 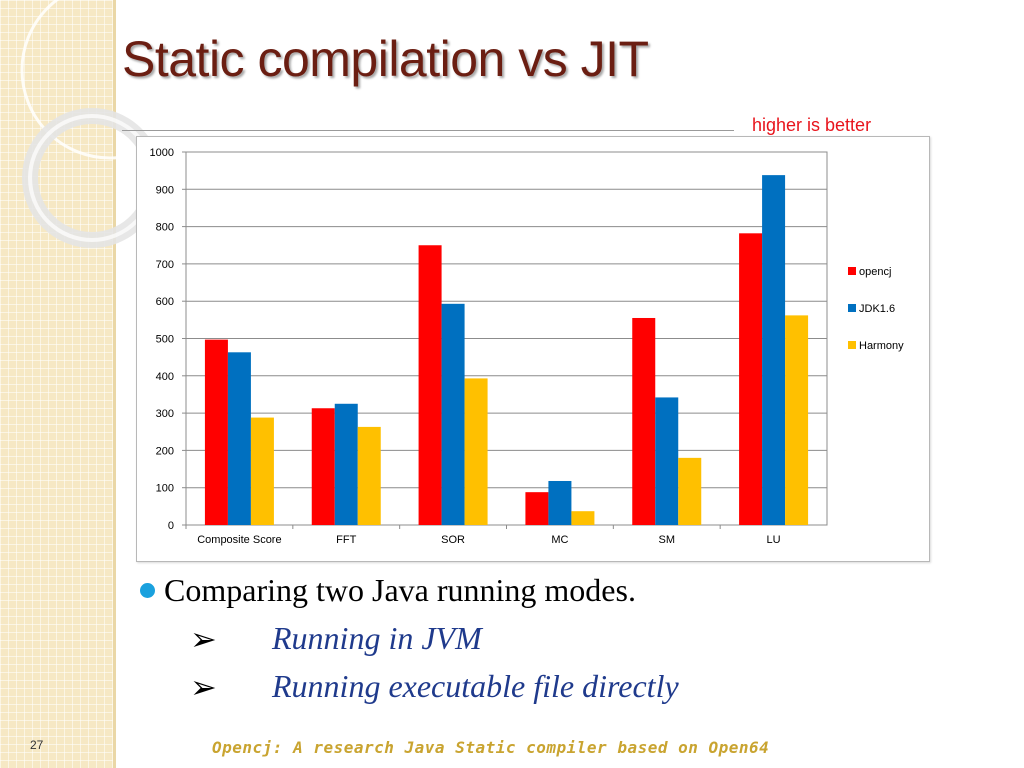 What do you see at coordinates (377, 638) in the screenshot?
I see `sub-bullet-text: Running in JVM` at bounding box center [377, 638].